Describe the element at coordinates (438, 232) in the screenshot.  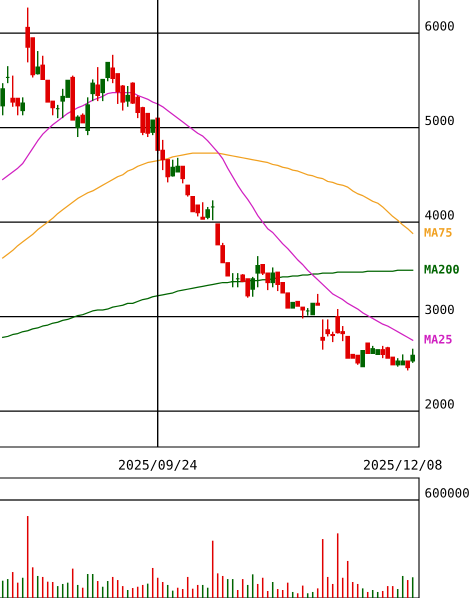
I see `series-label: MA75` at that location.